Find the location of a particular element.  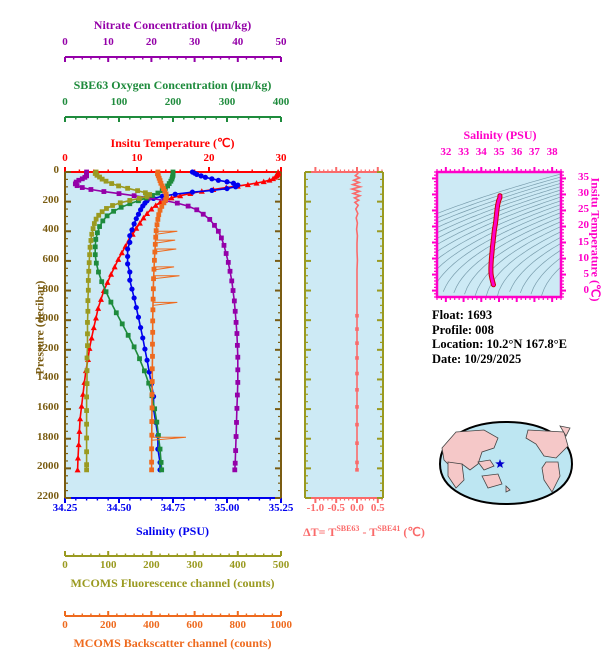

fluorescence-tick-label: 0 is located at coordinates (65, 565).